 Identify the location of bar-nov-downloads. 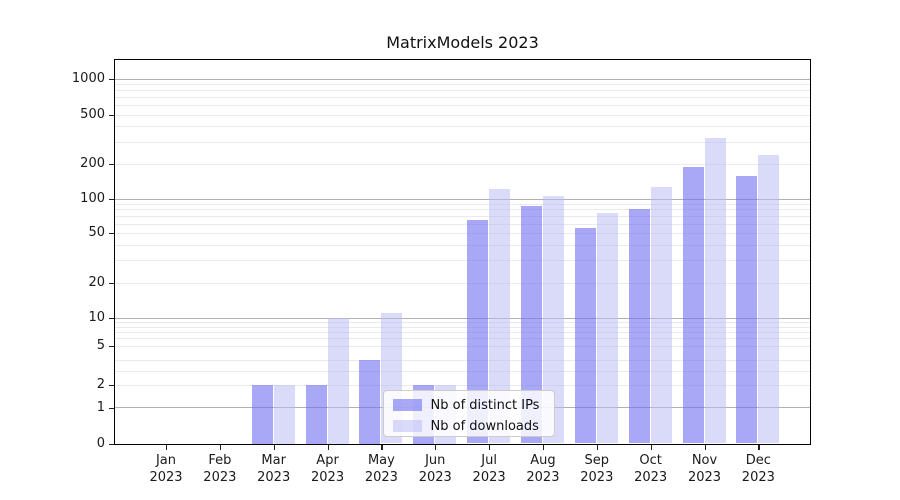
(715, 291).